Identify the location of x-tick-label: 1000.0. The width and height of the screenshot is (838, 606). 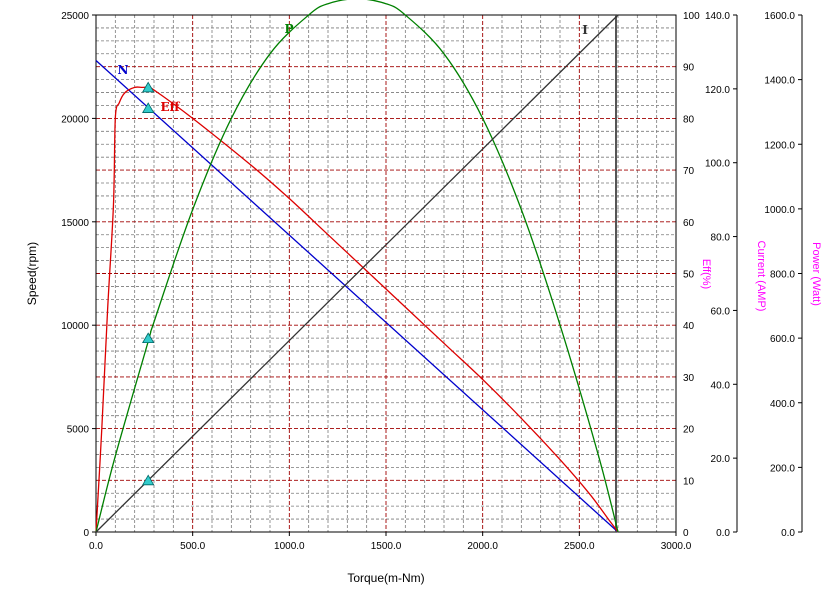
(289, 546).